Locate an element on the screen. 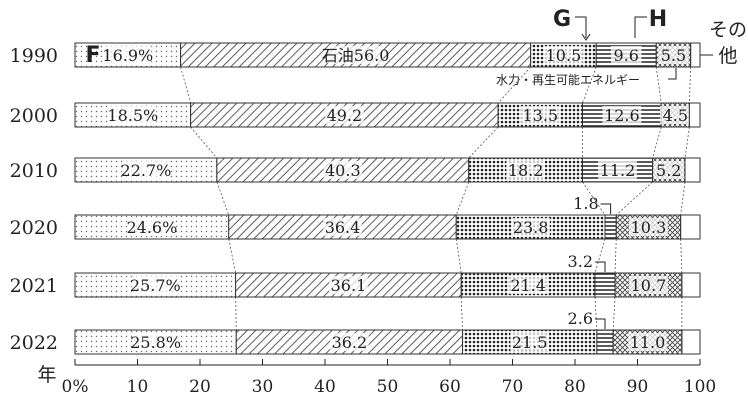  data-label-1990-4: 5.5 is located at coordinates (673, 55).